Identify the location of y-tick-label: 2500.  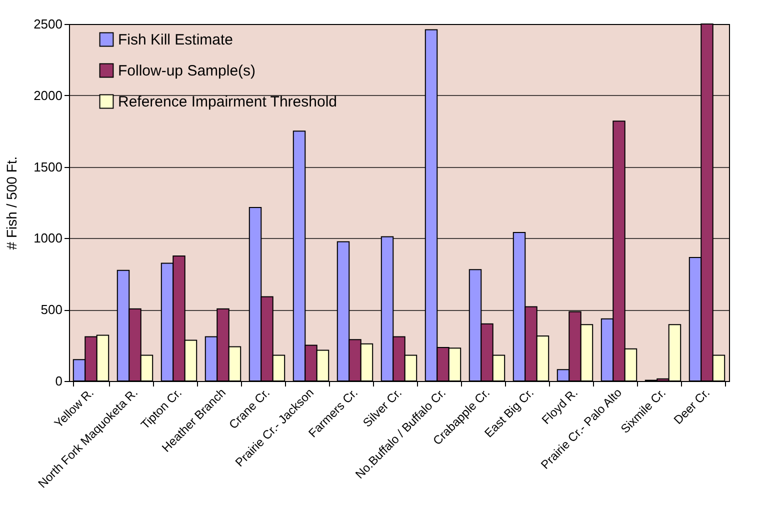
(48, 24).